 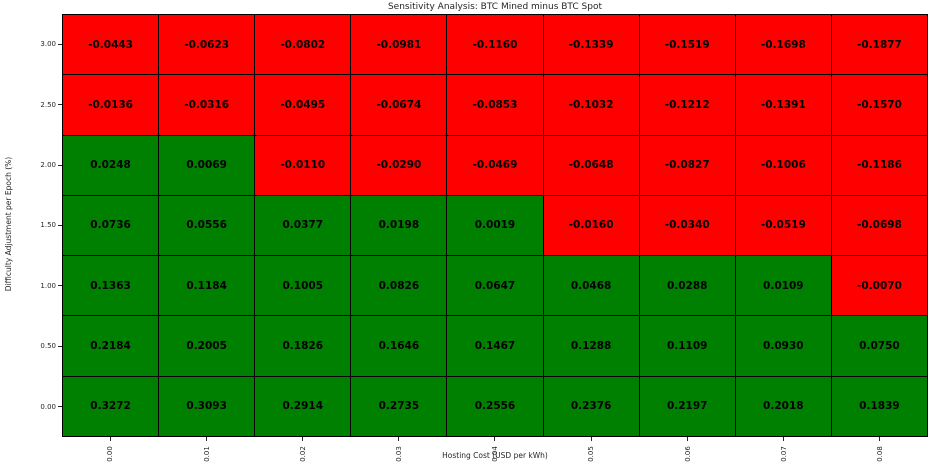 I want to click on heatmap-cell: -0.0853, so click(x=495, y=105).